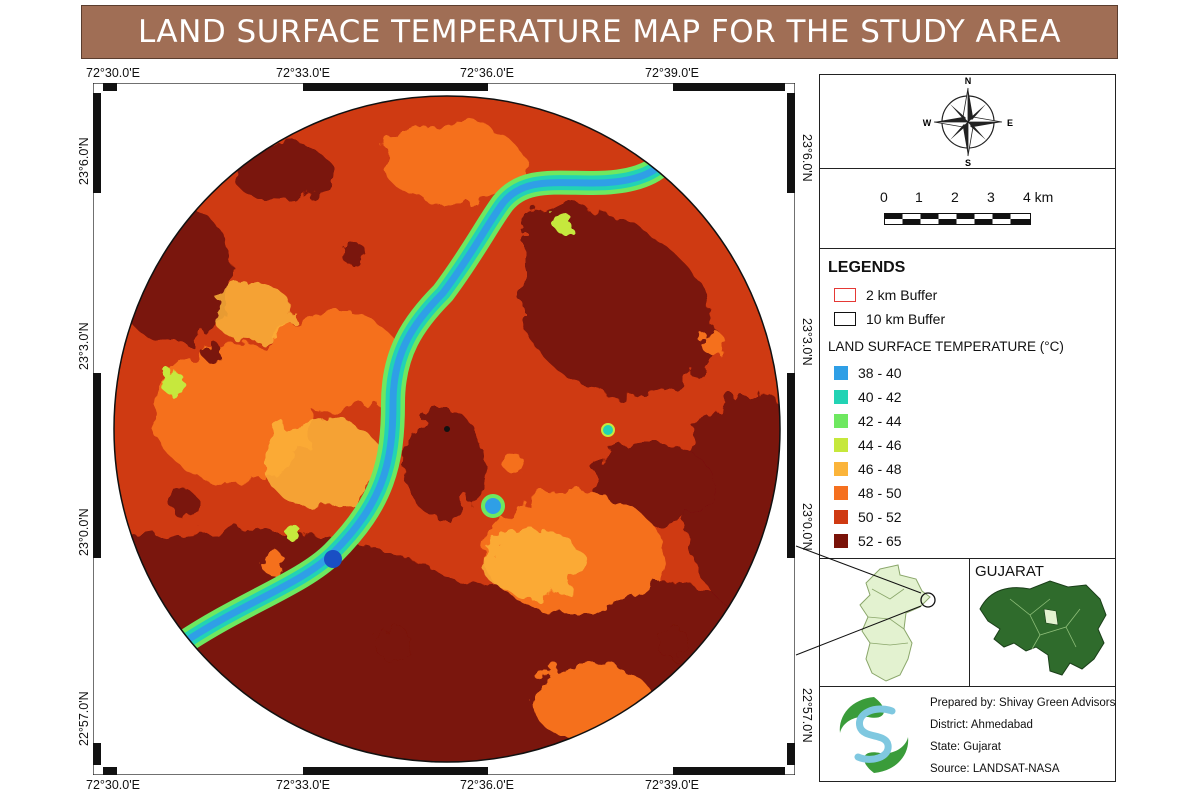 The height and width of the screenshot is (800, 1200). I want to click on legend-class-6: 48 - 50, so click(868, 493).